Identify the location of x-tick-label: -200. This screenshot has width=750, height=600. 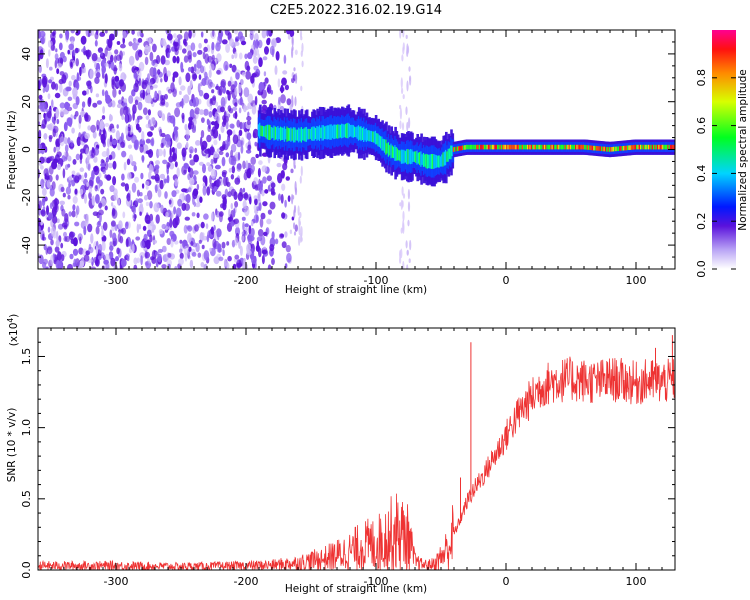
(246, 581).